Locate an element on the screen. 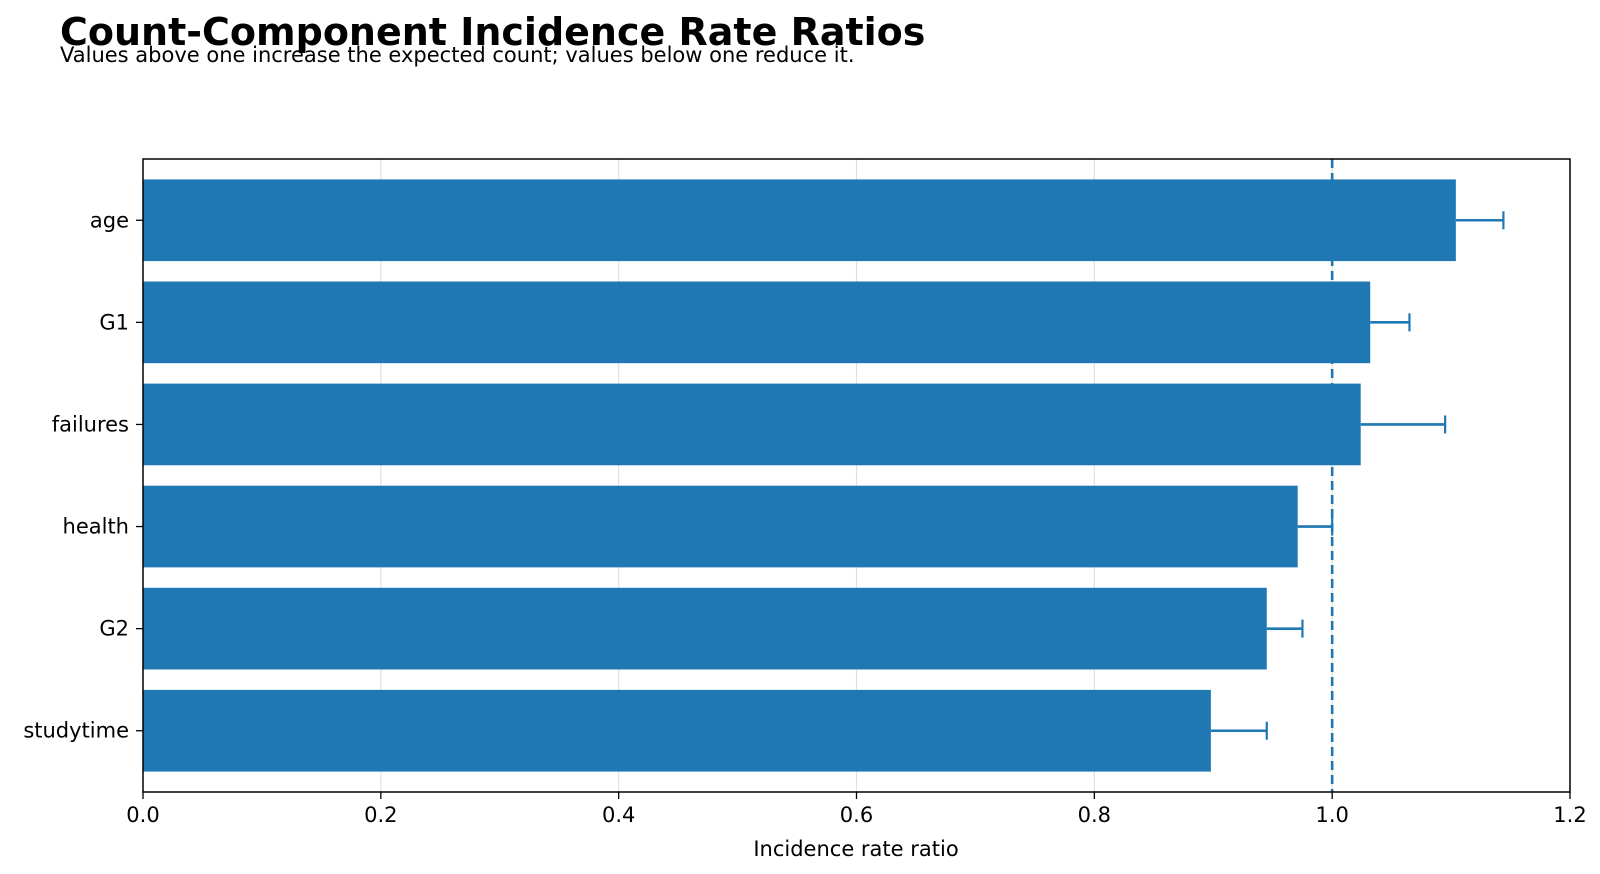 Image resolution: width=1600 pixels, height=874 pixels. x-tick-label: 0.8 is located at coordinates (1094, 815).